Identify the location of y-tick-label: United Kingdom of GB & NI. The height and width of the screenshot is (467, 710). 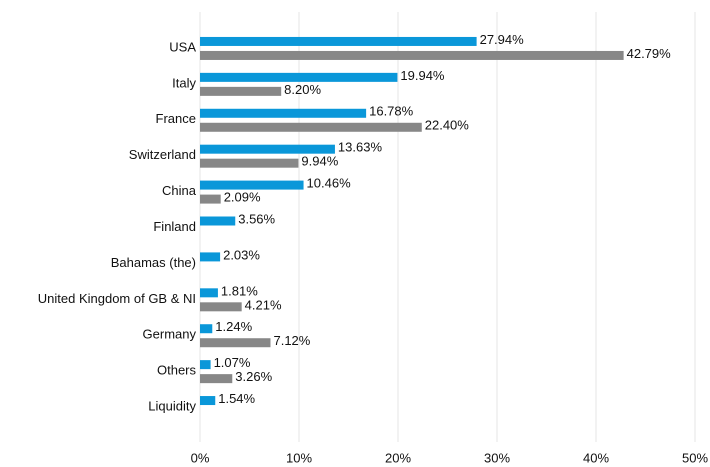
(117, 298).